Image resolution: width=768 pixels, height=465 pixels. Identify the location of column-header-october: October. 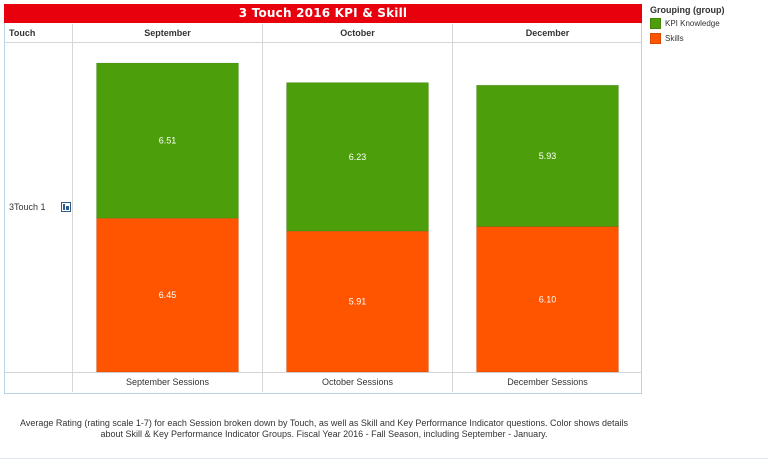
(357, 33).